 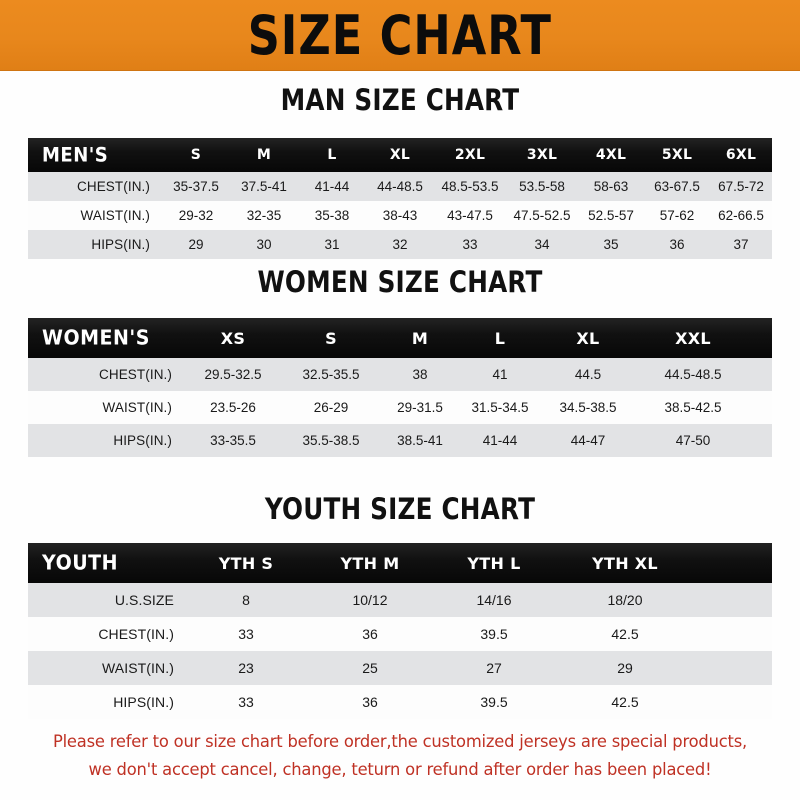 I want to click on cell: 62-66.5, so click(x=741, y=215).